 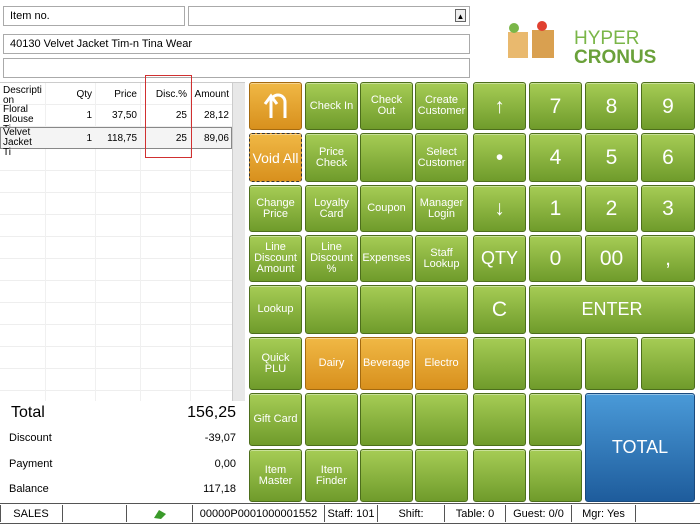 What do you see at coordinates (275, 419) in the screenshot?
I see `function-key: Gift Card` at bounding box center [275, 419].